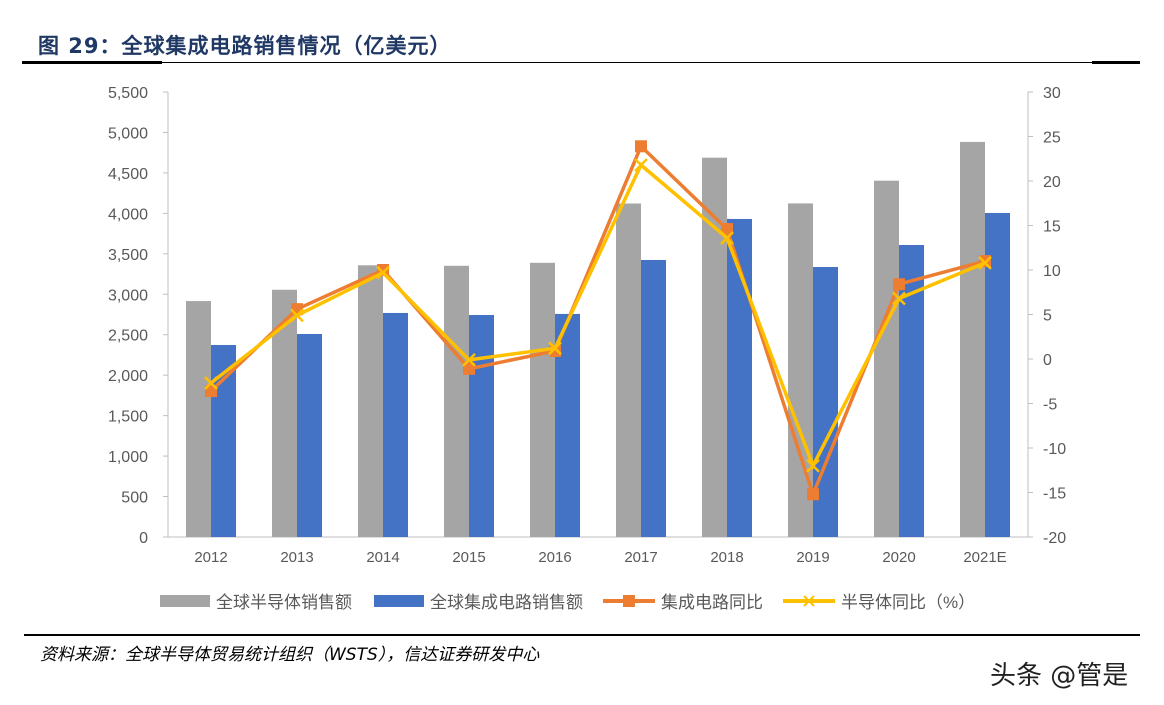 This screenshot has width=1164, height=705. Describe the element at coordinates (128, 214) in the screenshot. I see `left-tick-label: 4,000` at that location.